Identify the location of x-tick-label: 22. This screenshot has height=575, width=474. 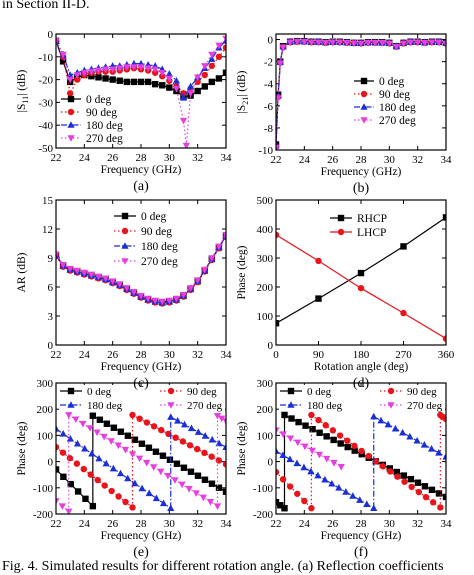
(56, 355).